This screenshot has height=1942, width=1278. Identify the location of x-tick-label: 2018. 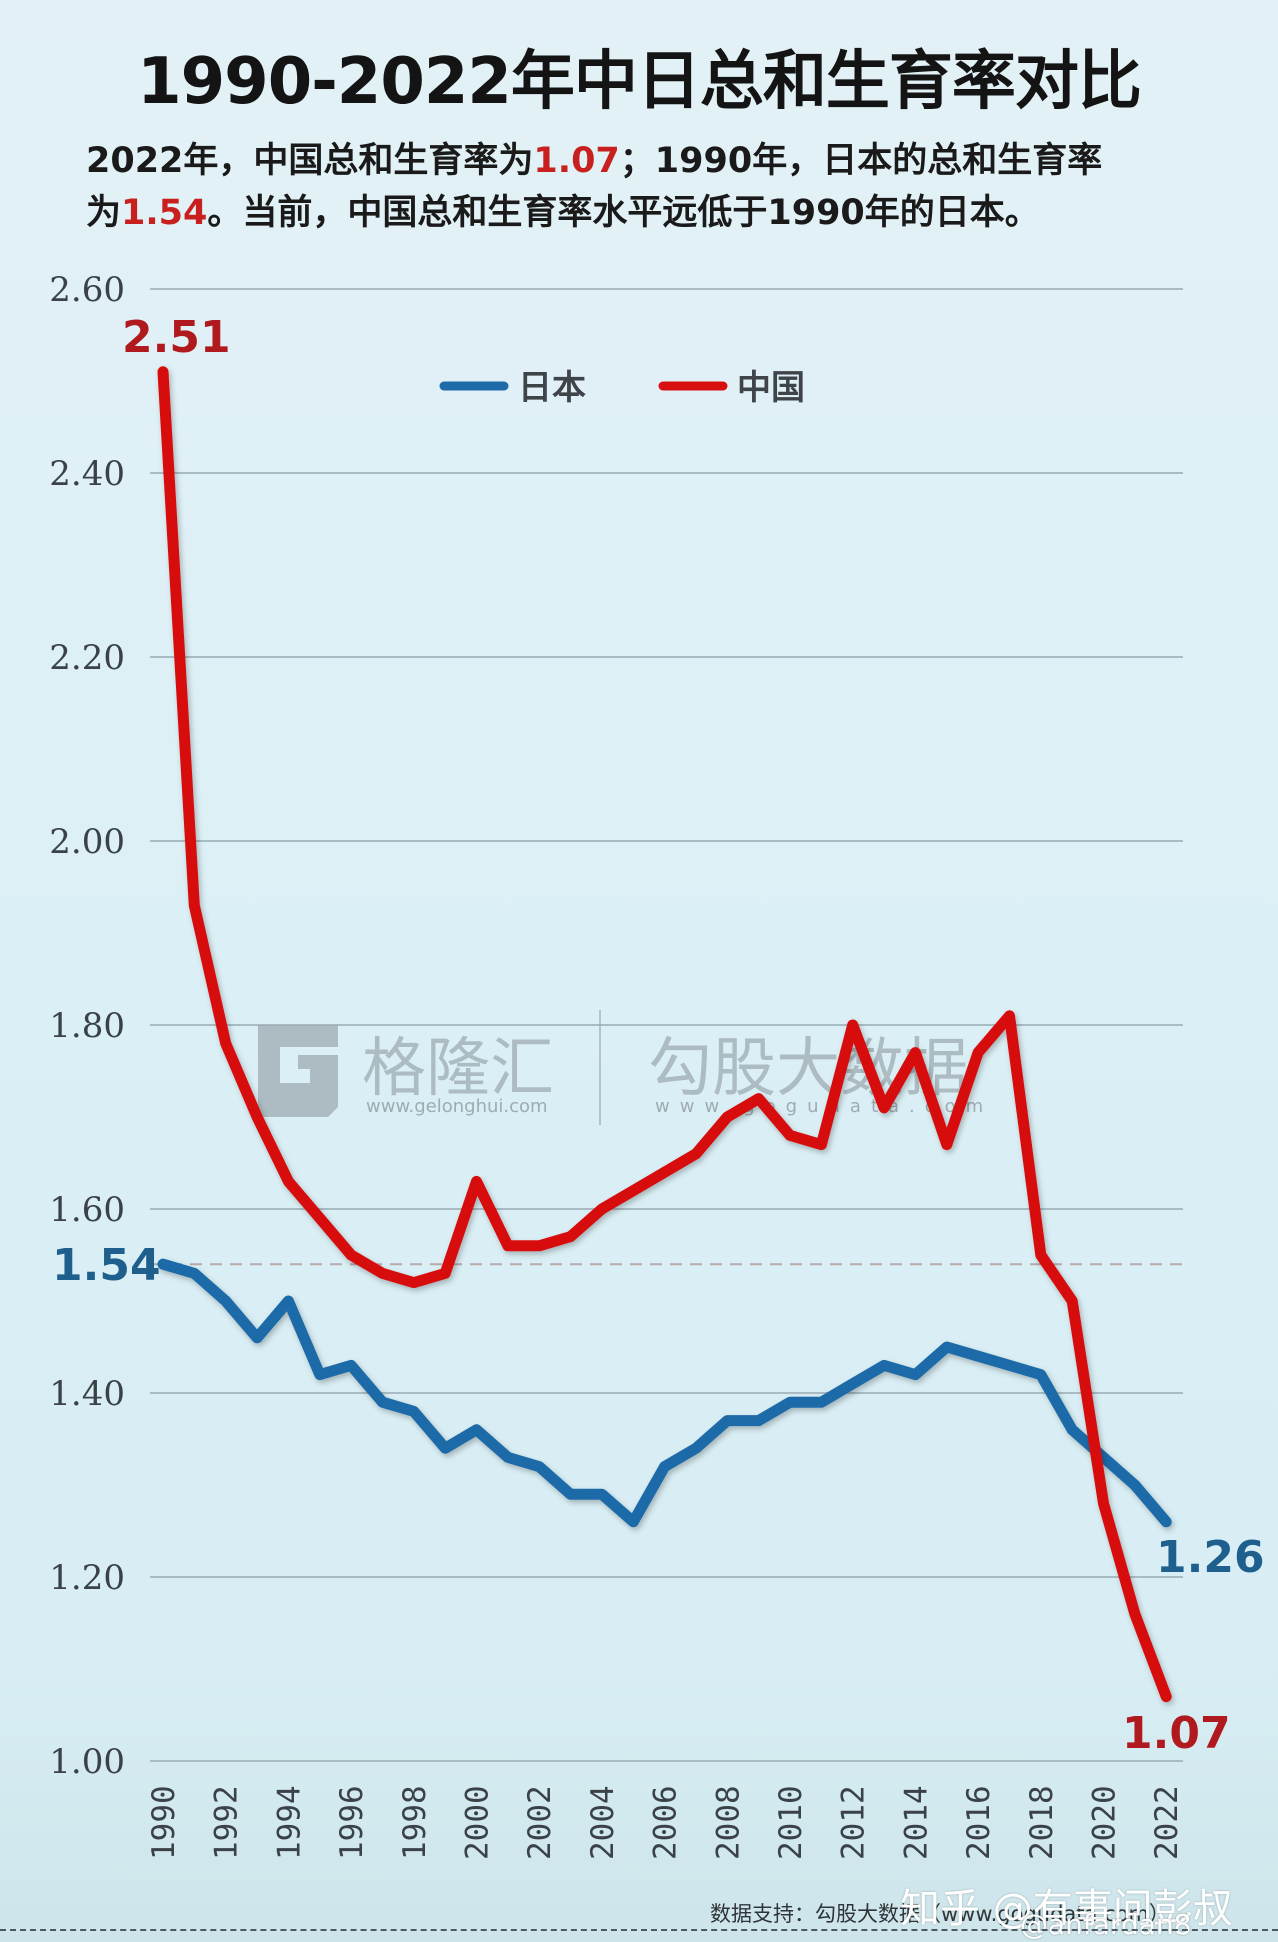
(1042, 1822).